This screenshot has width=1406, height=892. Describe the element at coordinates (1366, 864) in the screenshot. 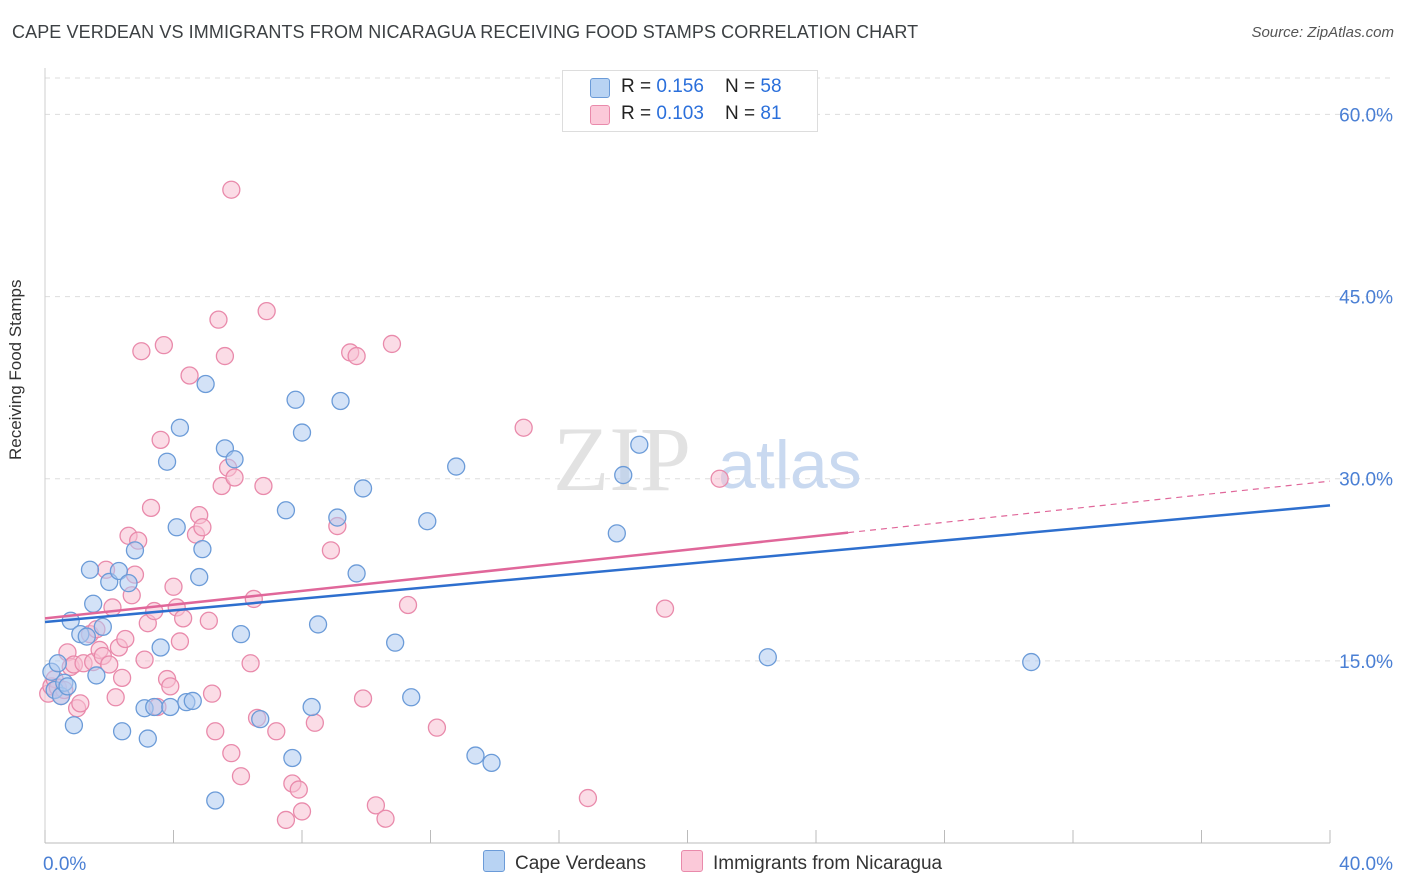

I see `x-tick-label: 40.0%` at that location.